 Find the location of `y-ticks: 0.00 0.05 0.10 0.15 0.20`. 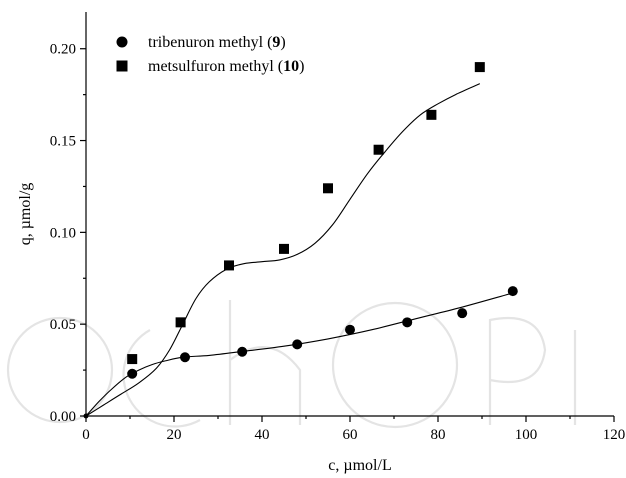

y-ticks: 0.00 0.05 0.10 0.15 0.20 is located at coordinates (68, 233).